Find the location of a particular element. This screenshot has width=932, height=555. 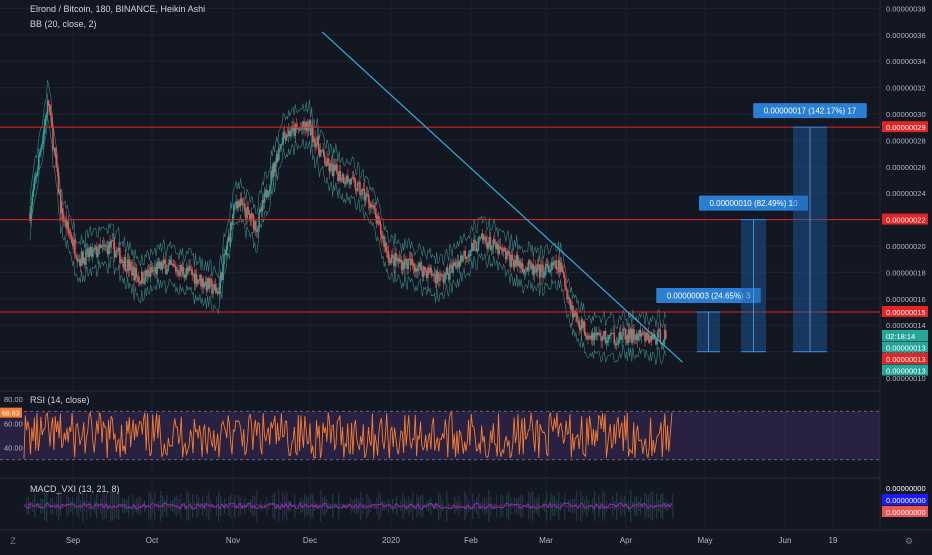

macd-indicator-label: MACD_VXI (13, 21, 8) is located at coordinates (75, 489).